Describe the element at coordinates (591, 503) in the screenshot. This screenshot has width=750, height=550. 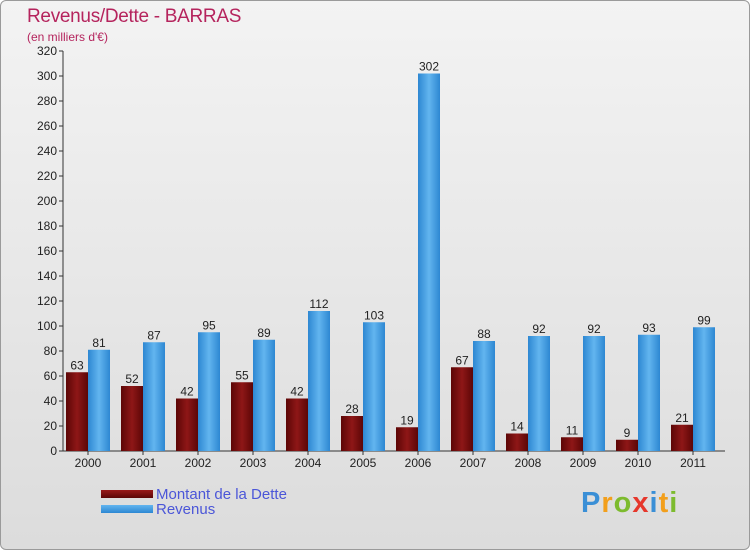
I see `logo-letter: P` at that location.